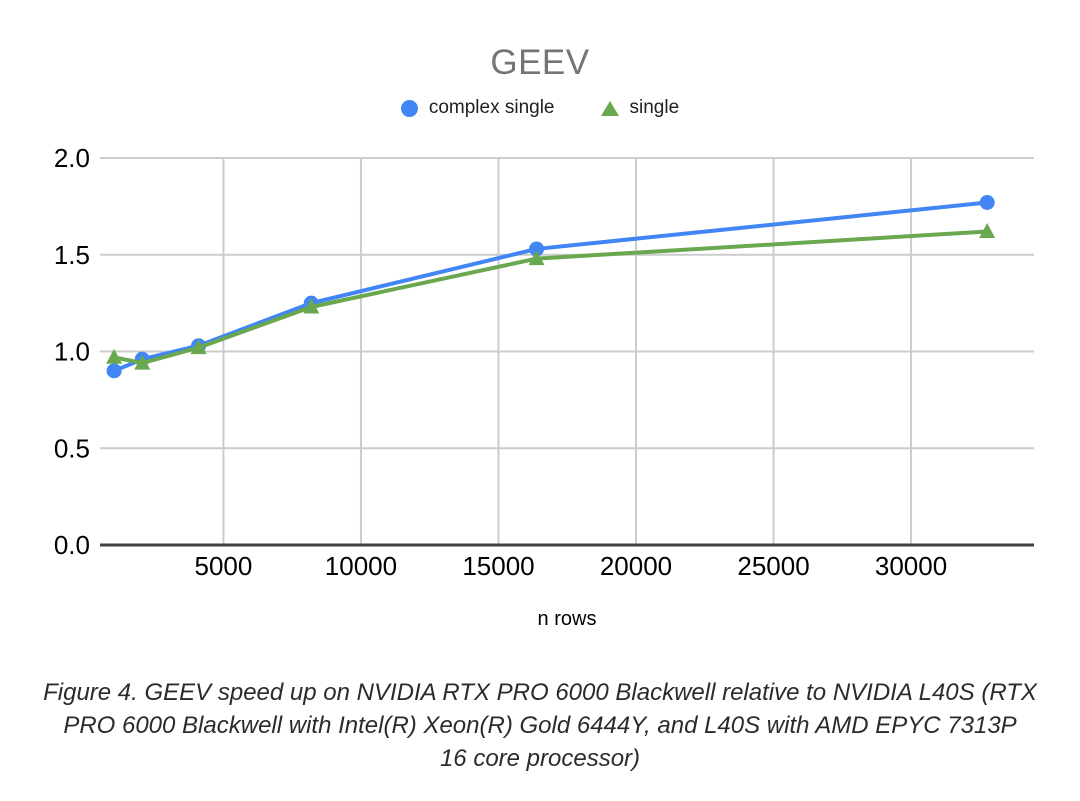 This screenshot has height=801, width=1080. What do you see at coordinates (491, 107) in the screenshot?
I see `legend-label-complex-single: complex single` at bounding box center [491, 107].